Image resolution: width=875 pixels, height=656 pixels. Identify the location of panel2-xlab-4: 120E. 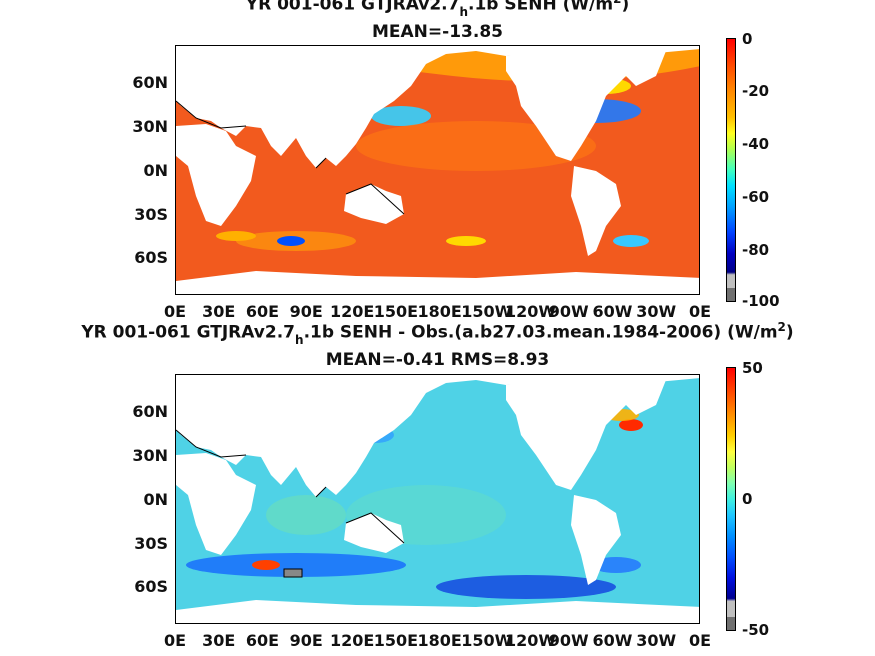
(352, 640).